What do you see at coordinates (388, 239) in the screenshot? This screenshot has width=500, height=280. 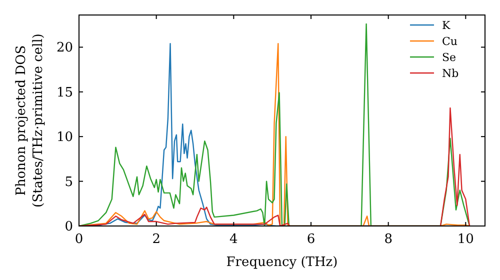 I see `x-tick-label: 8` at bounding box center [388, 239].